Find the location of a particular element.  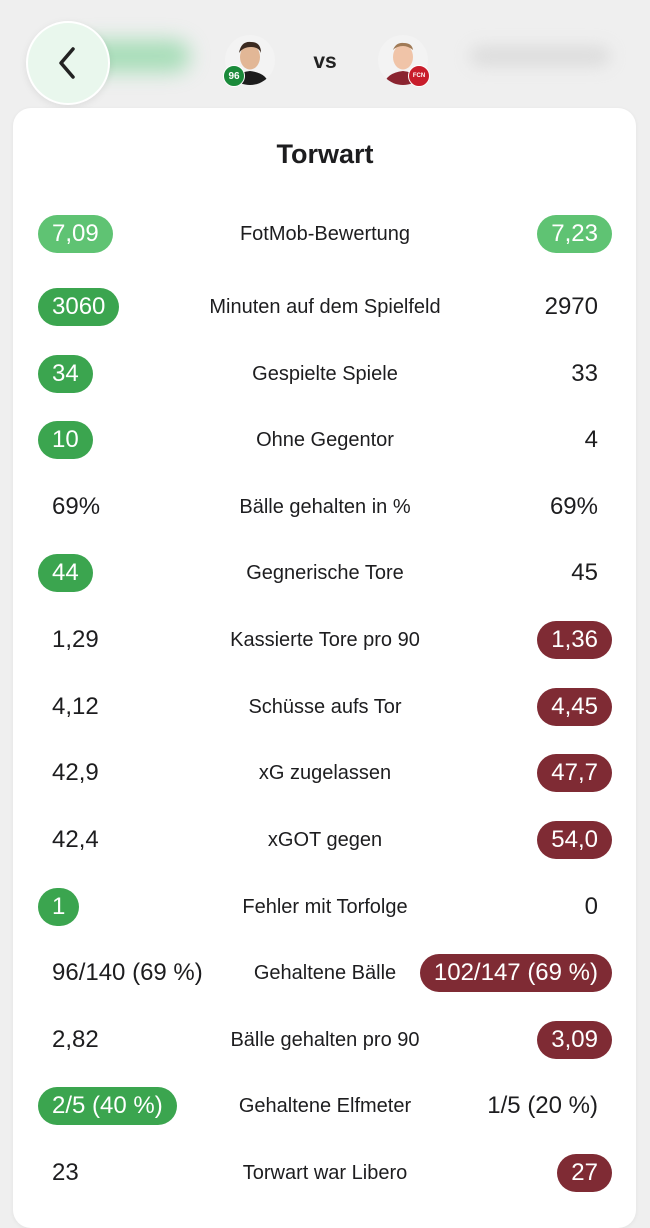

back-button is located at coordinates (68, 63).